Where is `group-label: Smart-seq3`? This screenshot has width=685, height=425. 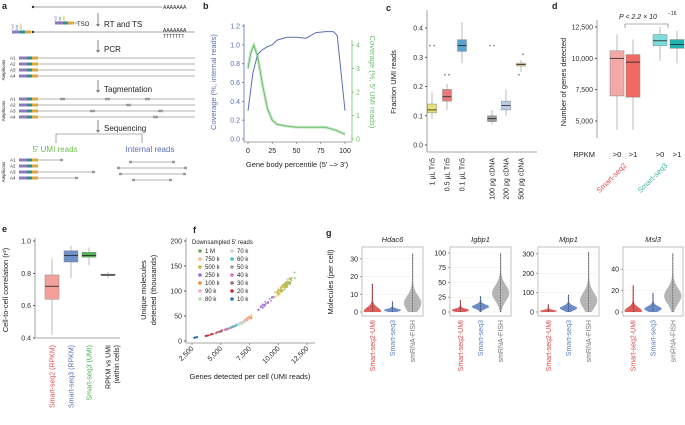
group-label: Smart-seq3 is located at coordinates (653, 178).